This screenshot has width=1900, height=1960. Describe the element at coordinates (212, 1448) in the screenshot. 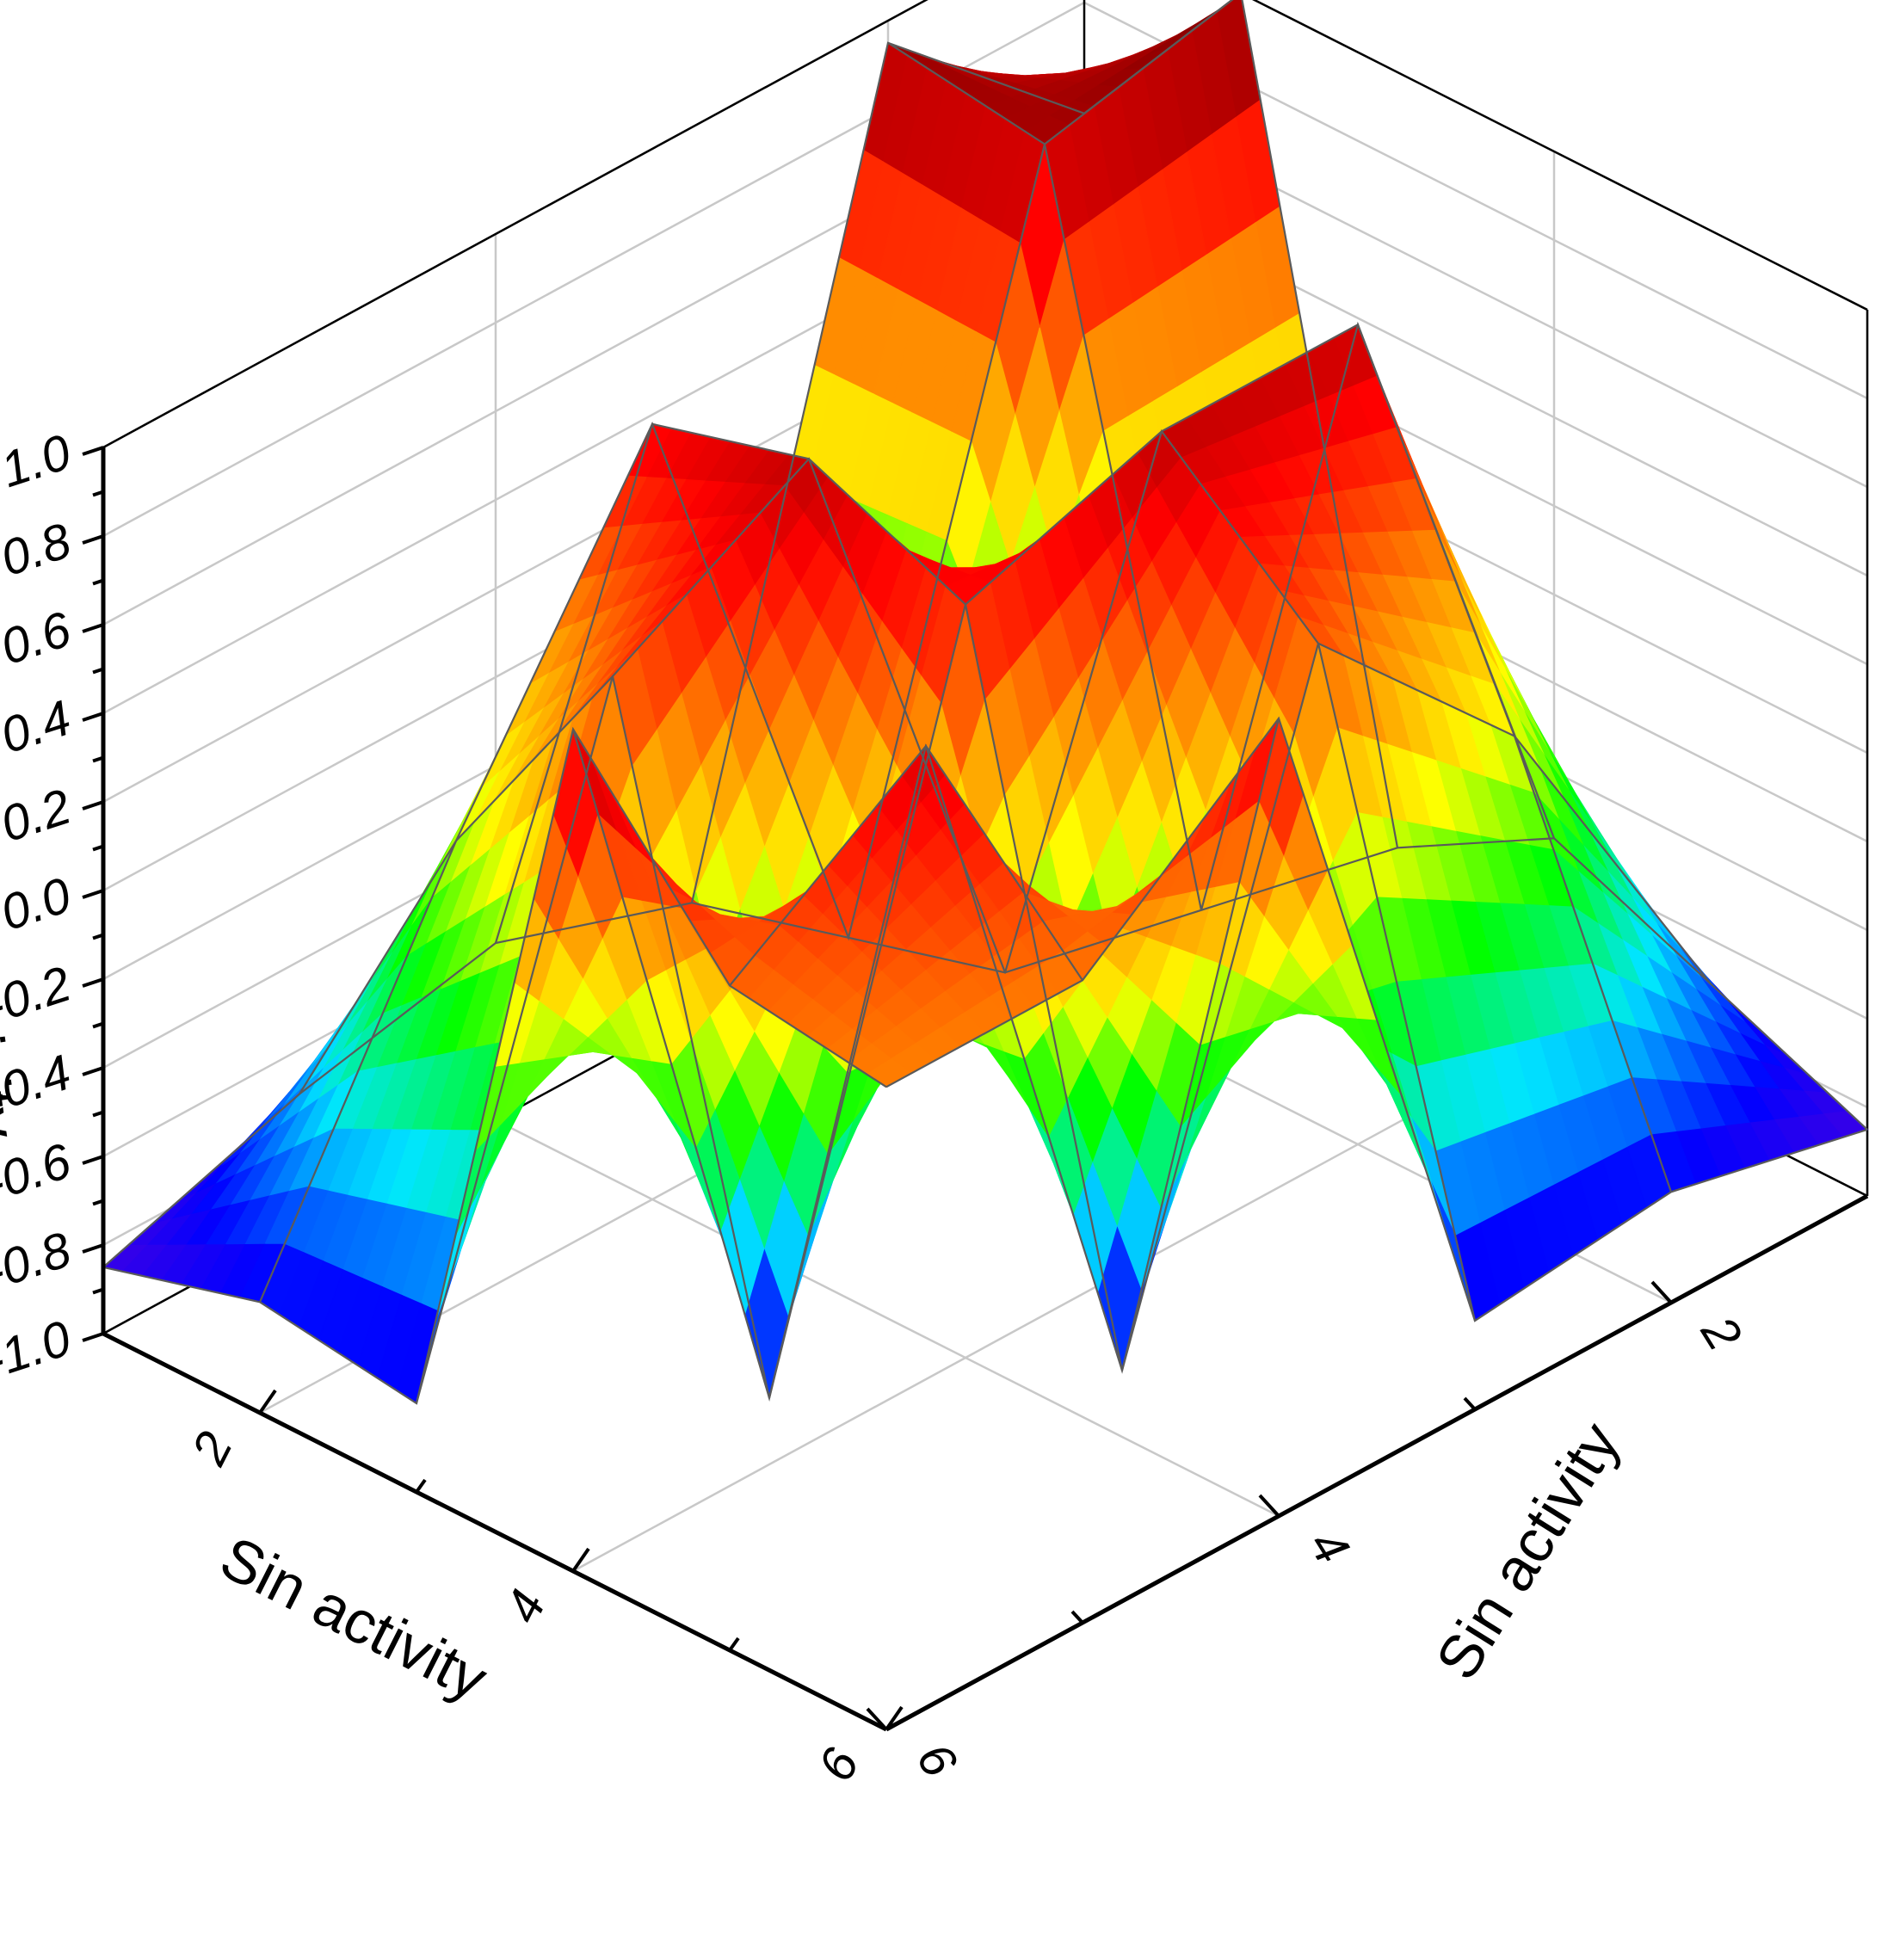

I see `left-axis-tick-label: 2` at that location.